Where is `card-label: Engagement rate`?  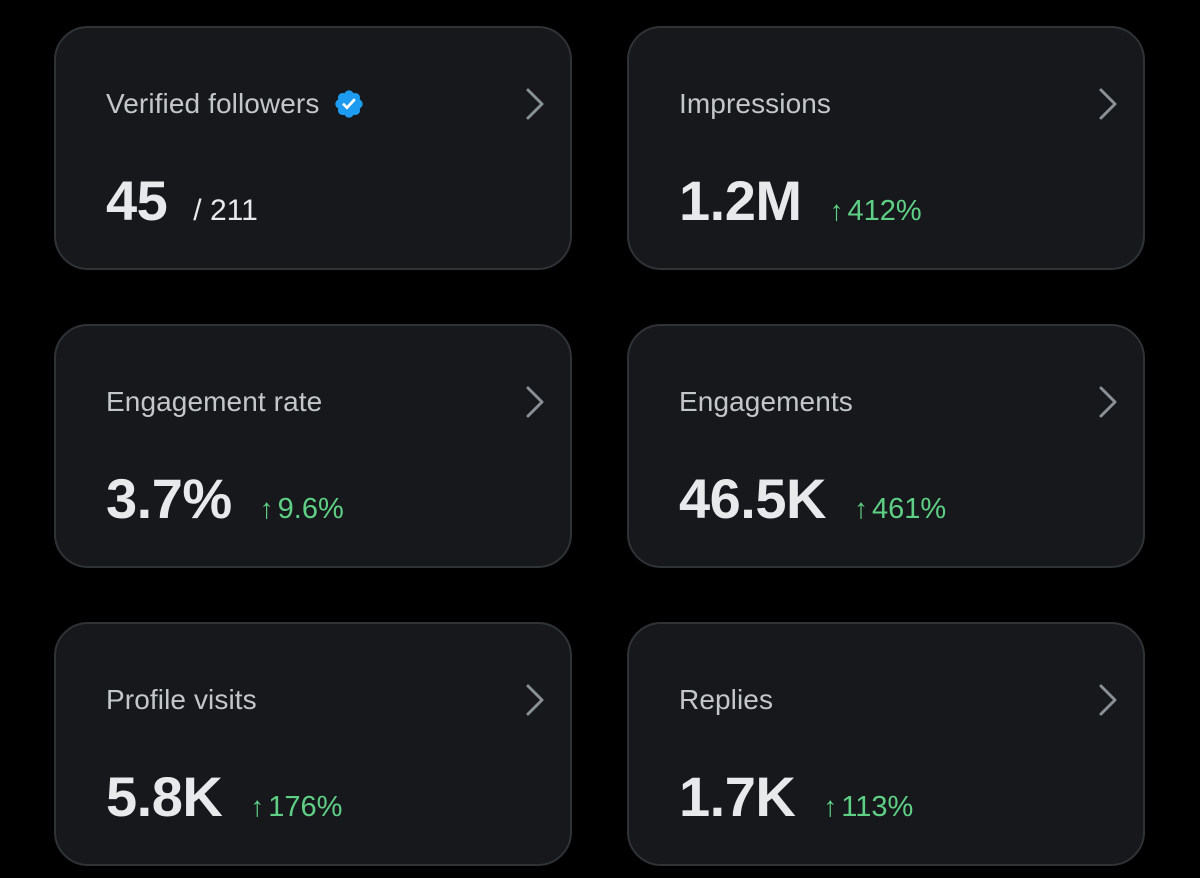 card-label: Engagement rate is located at coordinates (214, 401).